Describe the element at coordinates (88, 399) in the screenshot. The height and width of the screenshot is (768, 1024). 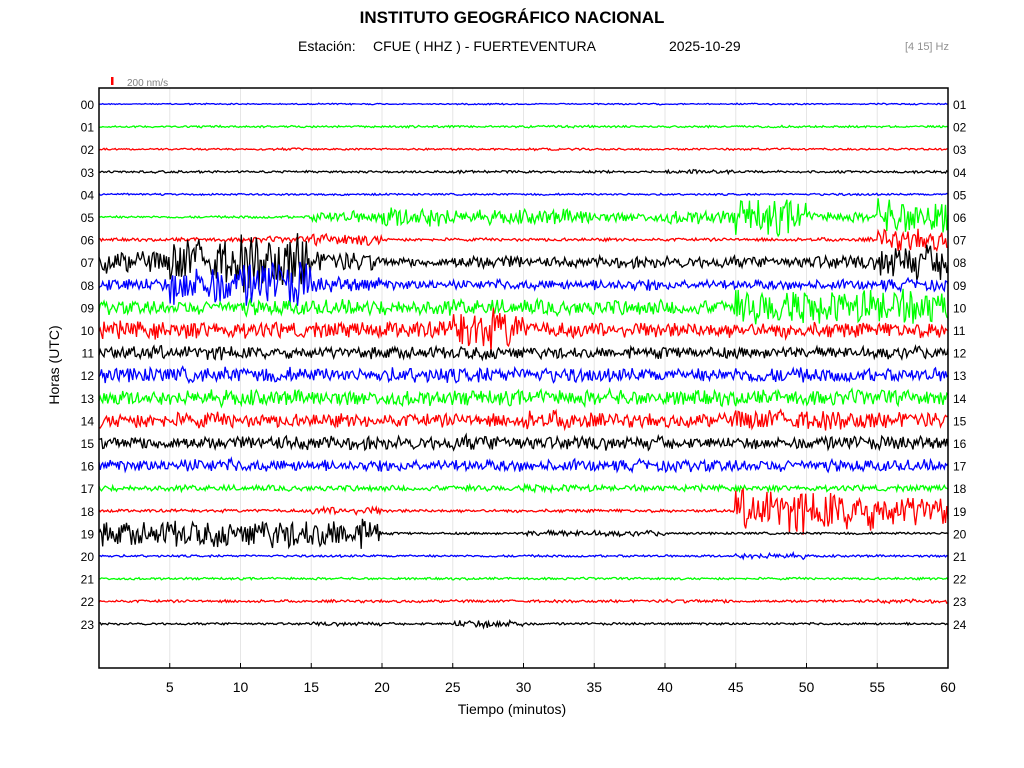
I see `hour-label-left: 13` at that location.